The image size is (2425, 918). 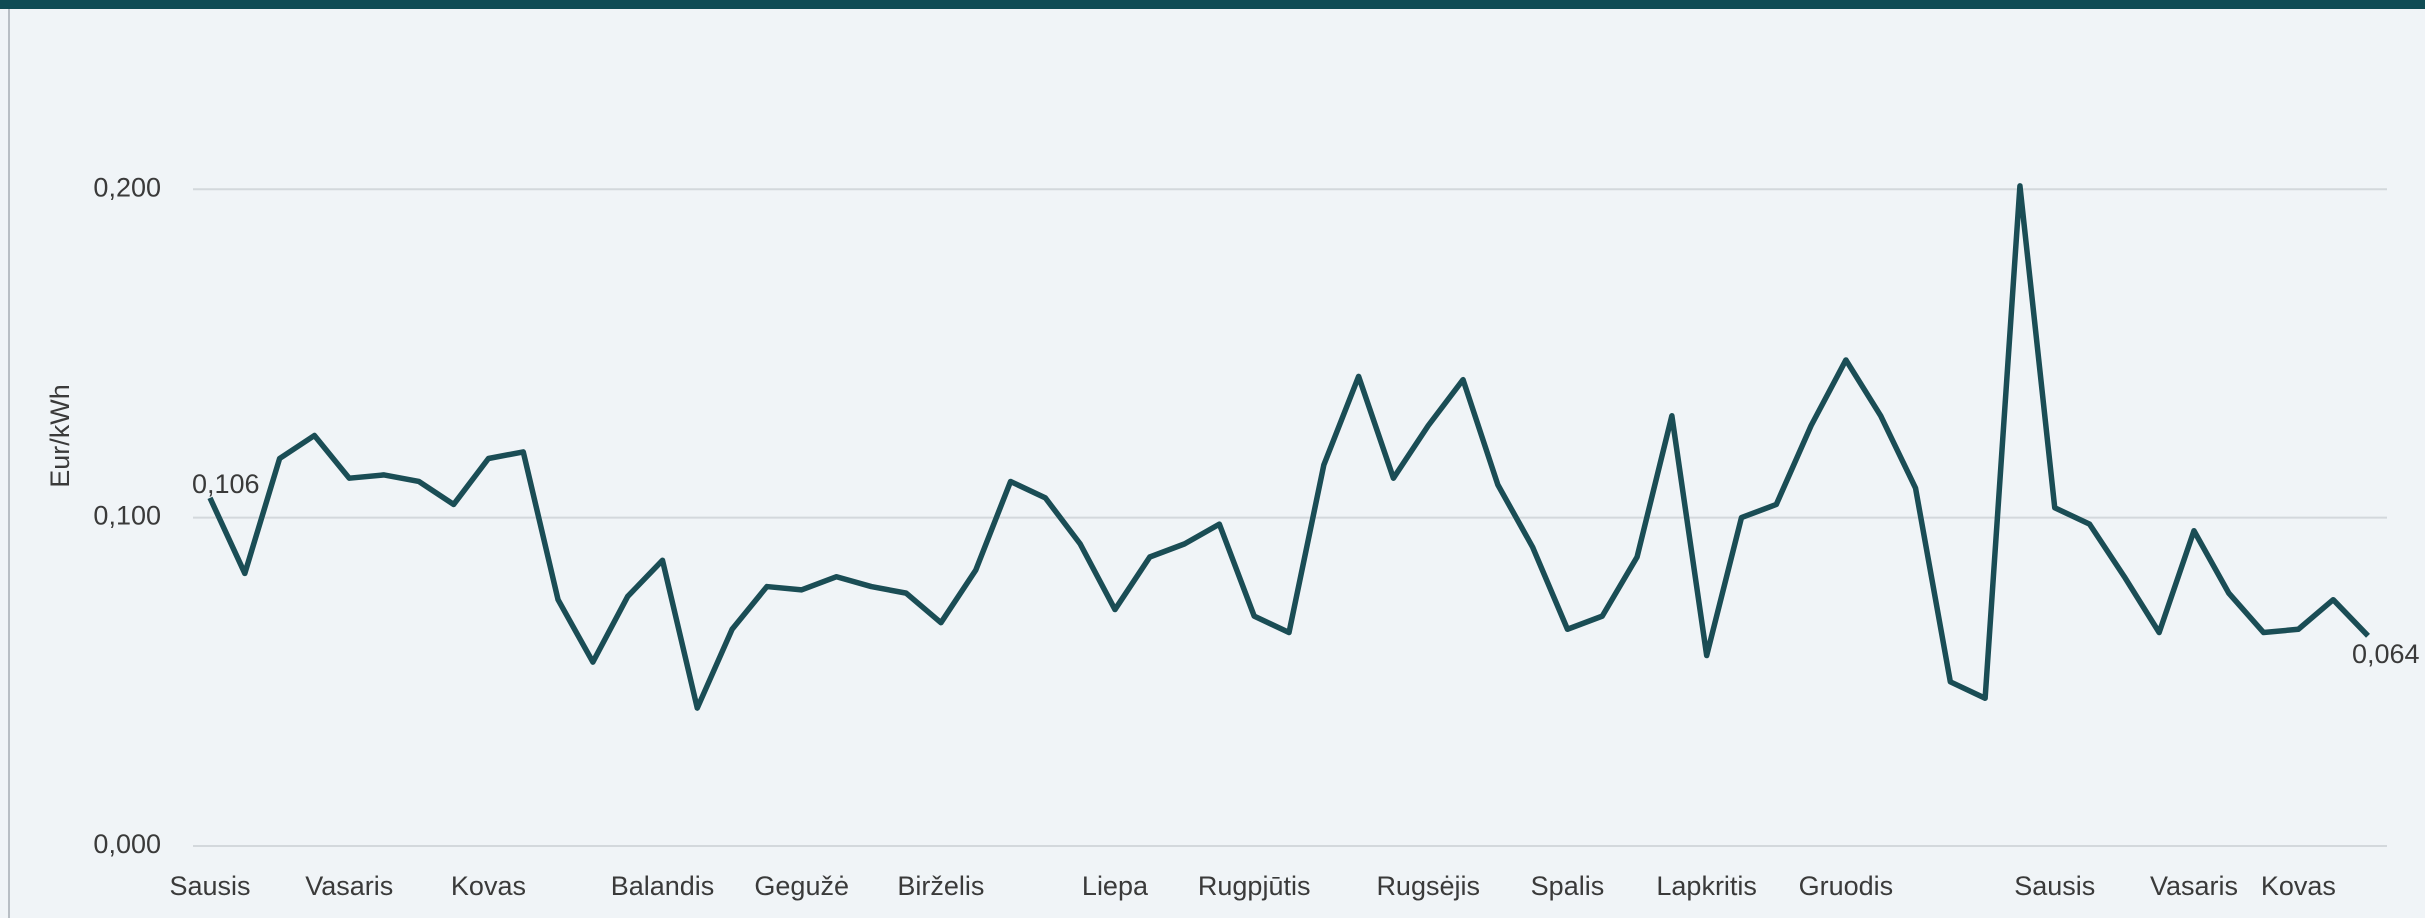 I want to click on y-tick-label: 0,200, so click(x=127, y=187).